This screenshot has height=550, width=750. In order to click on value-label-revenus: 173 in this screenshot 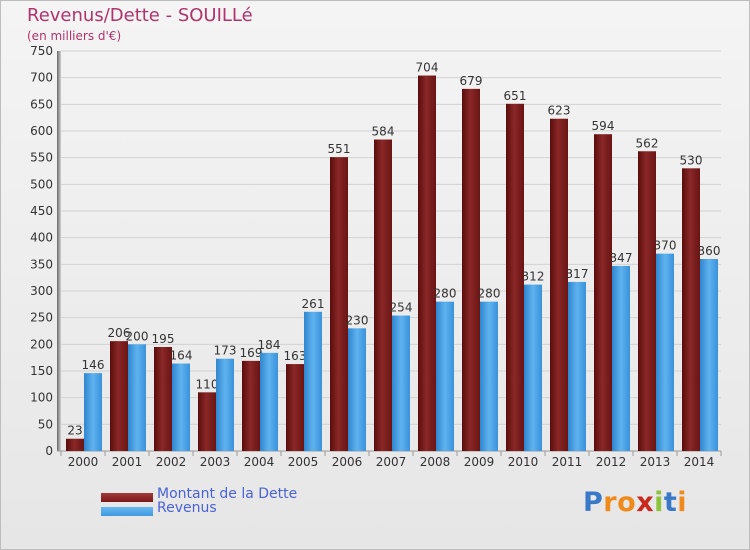, I will do `click(225, 351)`.